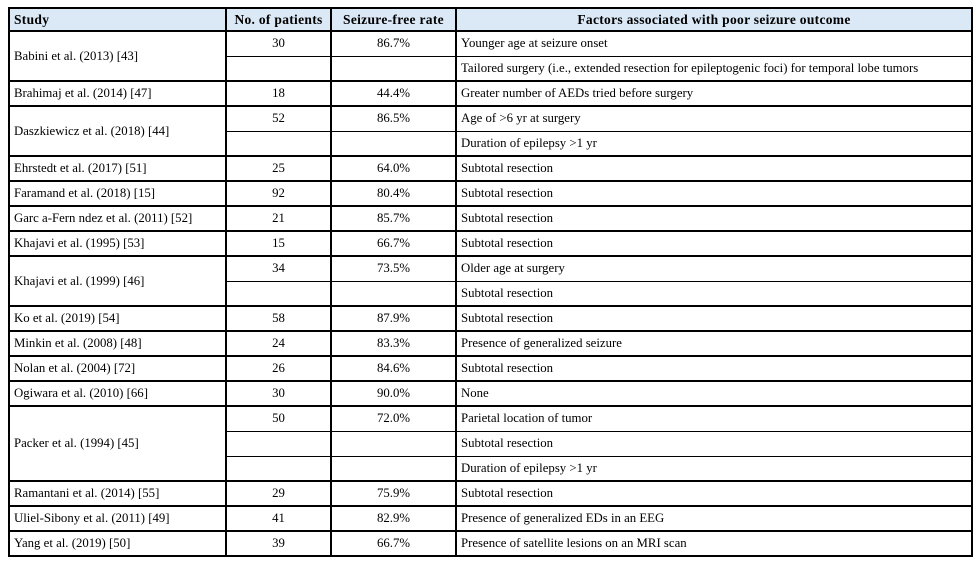 The height and width of the screenshot is (568, 980). What do you see at coordinates (714, 43) in the screenshot?
I see `factor-cell: Younger age at seizure onset` at bounding box center [714, 43].